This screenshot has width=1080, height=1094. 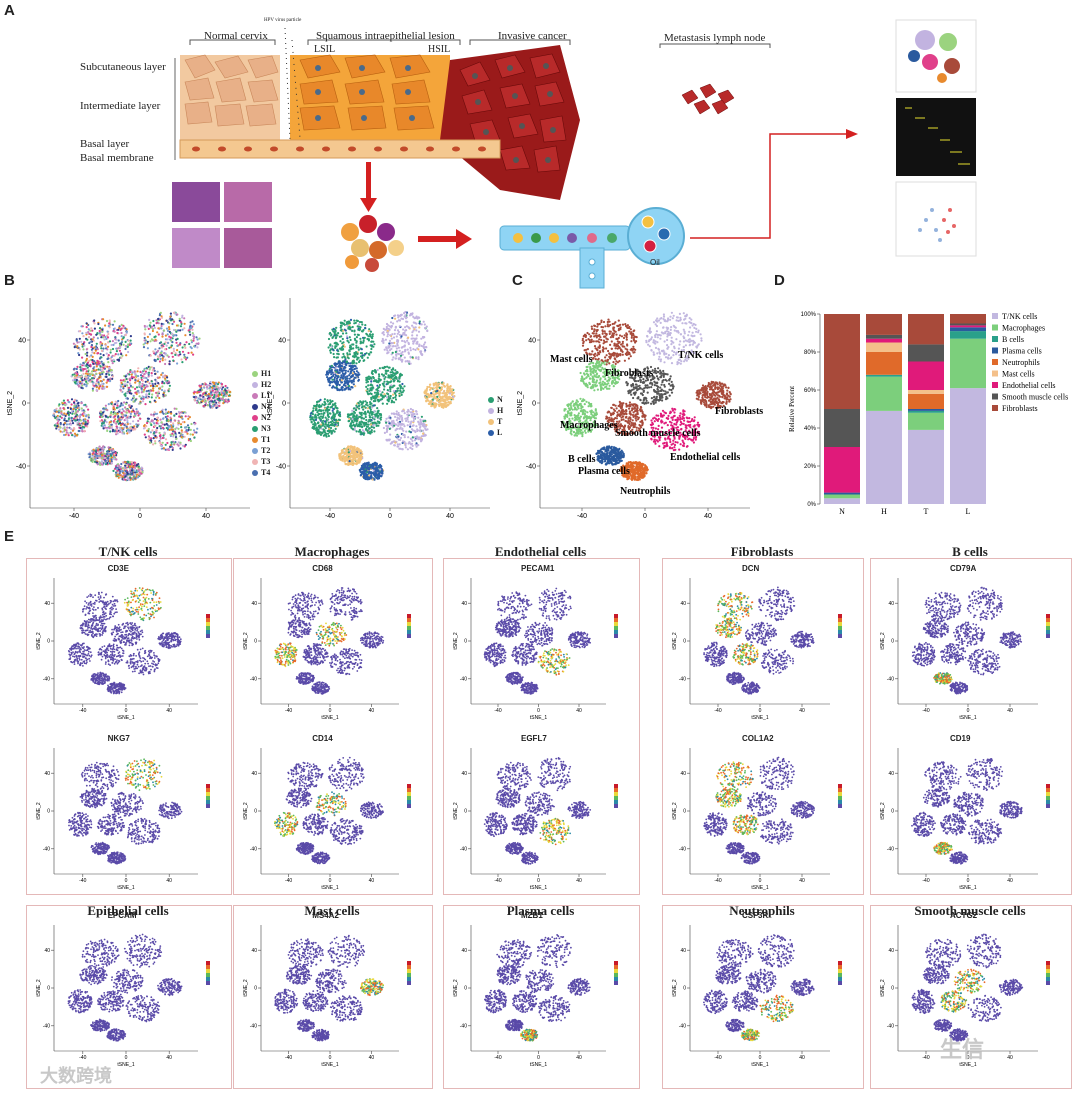 I want to click on gene-label: CD68, so click(x=322, y=568).